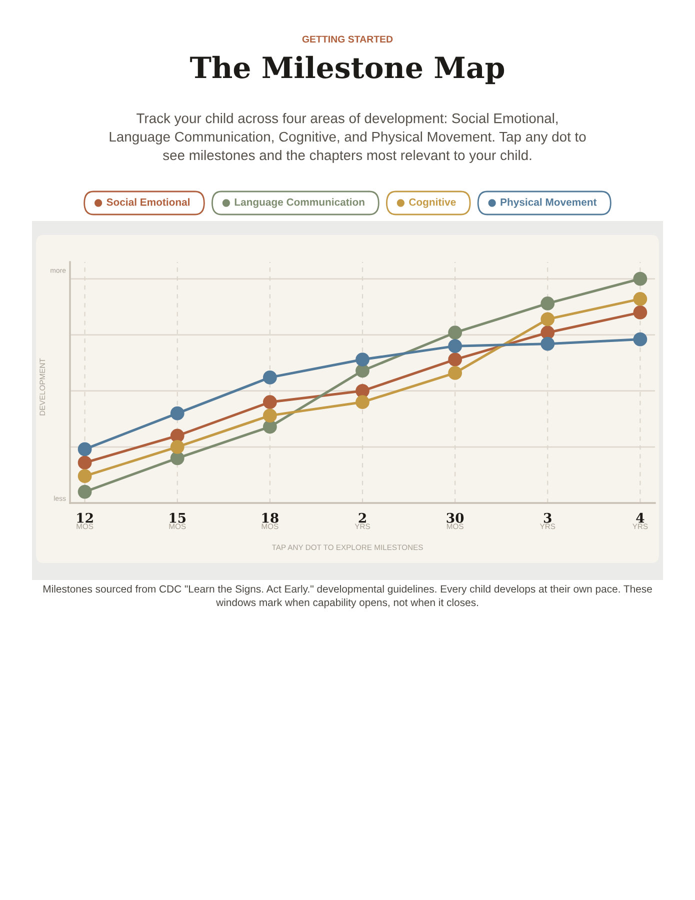 This screenshot has width=695, height=900. What do you see at coordinates (347, 39) in the screenshot?
I see `text: GETTING STARTED` at bounding box center [347, 39].